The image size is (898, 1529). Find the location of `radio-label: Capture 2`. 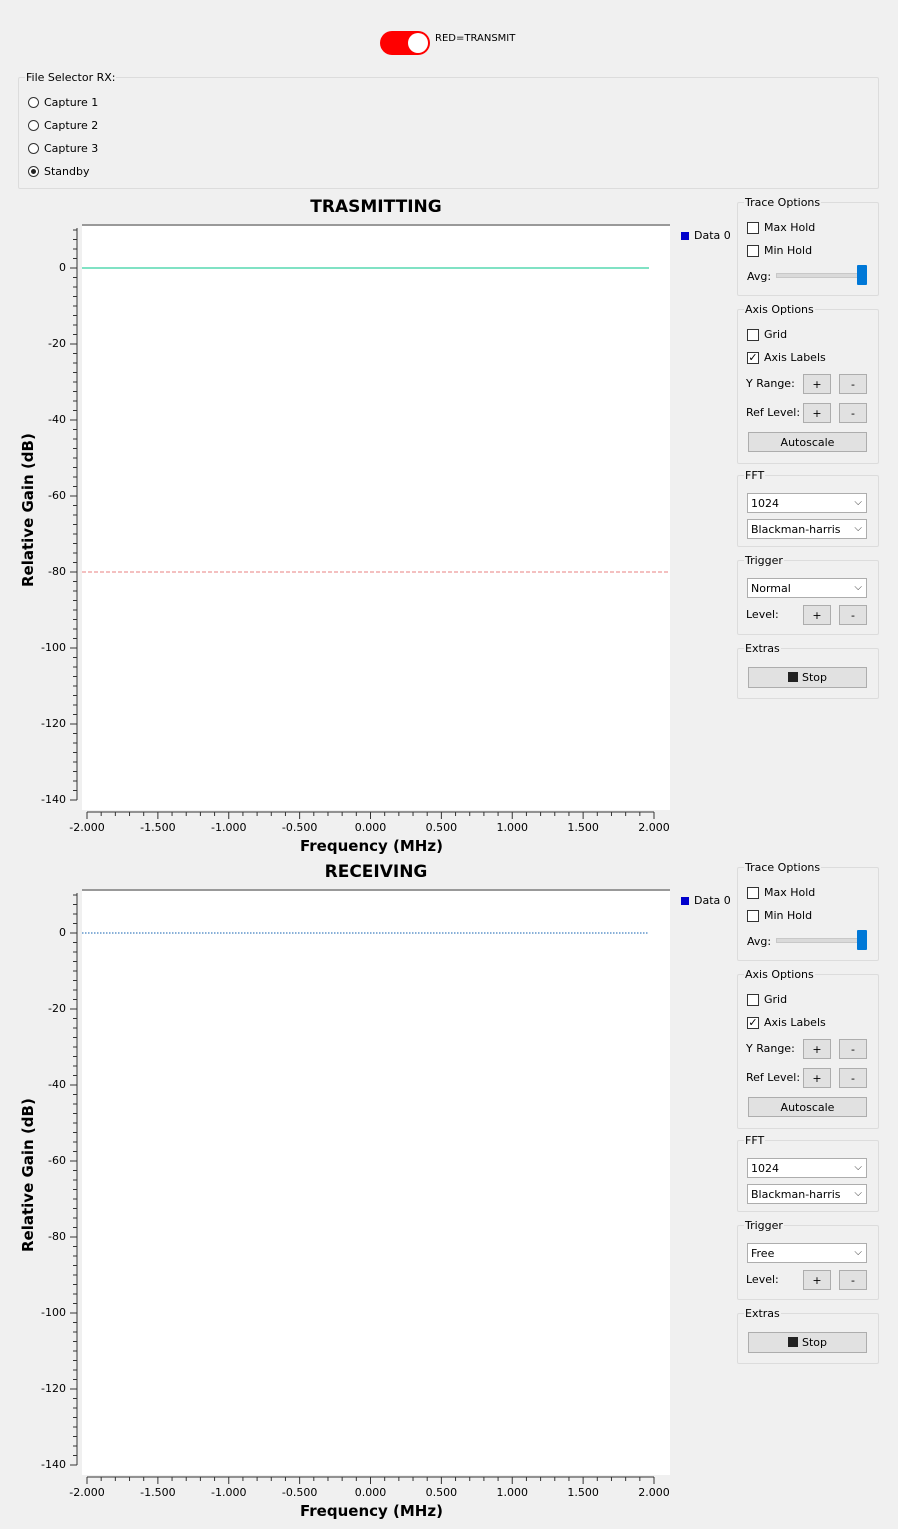

radio-label: Capture 2 is located at coordinates (71, 125).